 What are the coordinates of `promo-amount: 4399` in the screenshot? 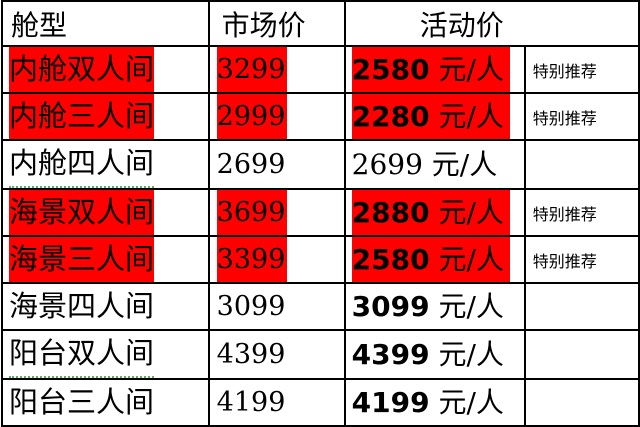 It's located at (390, 354).